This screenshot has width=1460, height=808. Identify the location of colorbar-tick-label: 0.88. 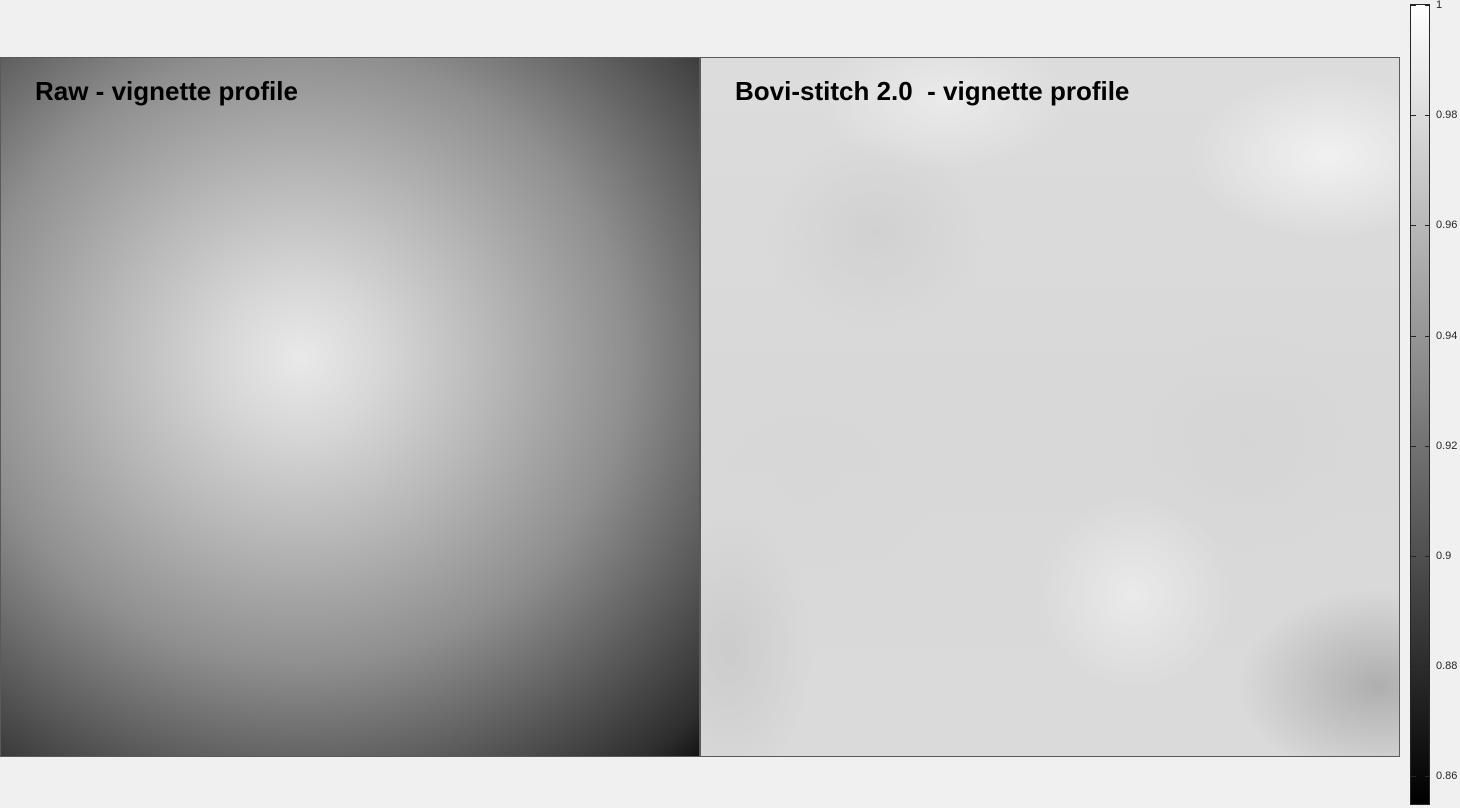
(1447, 666).